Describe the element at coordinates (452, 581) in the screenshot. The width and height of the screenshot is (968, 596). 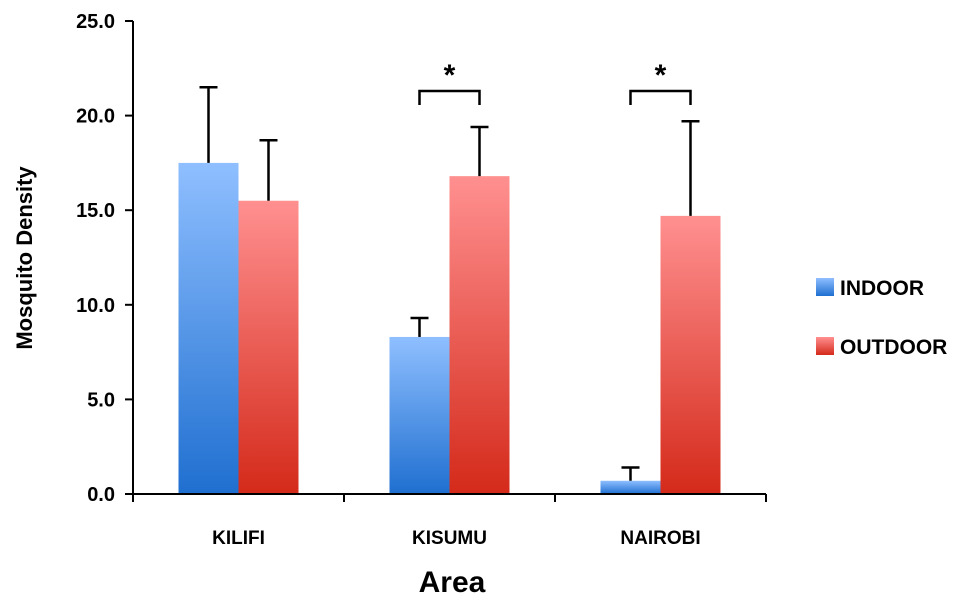
I see `x-axis-title: Area` at that location.